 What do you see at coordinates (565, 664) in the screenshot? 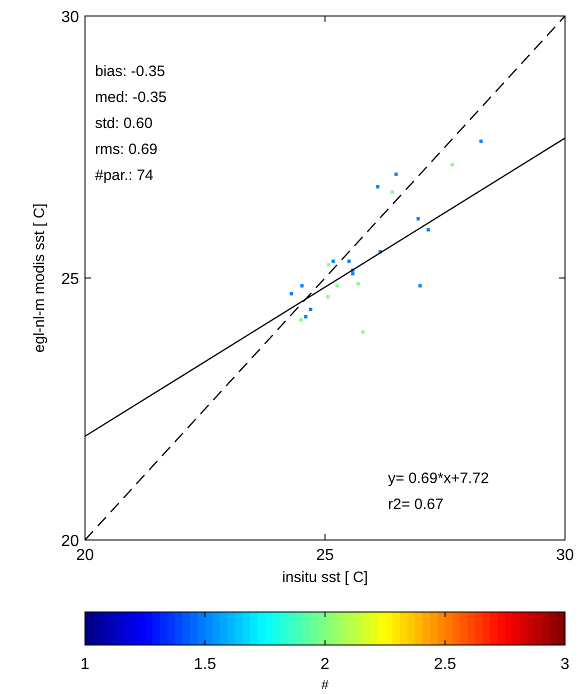
I see `color-bar-label: 3` at bounding box center [565, 664].